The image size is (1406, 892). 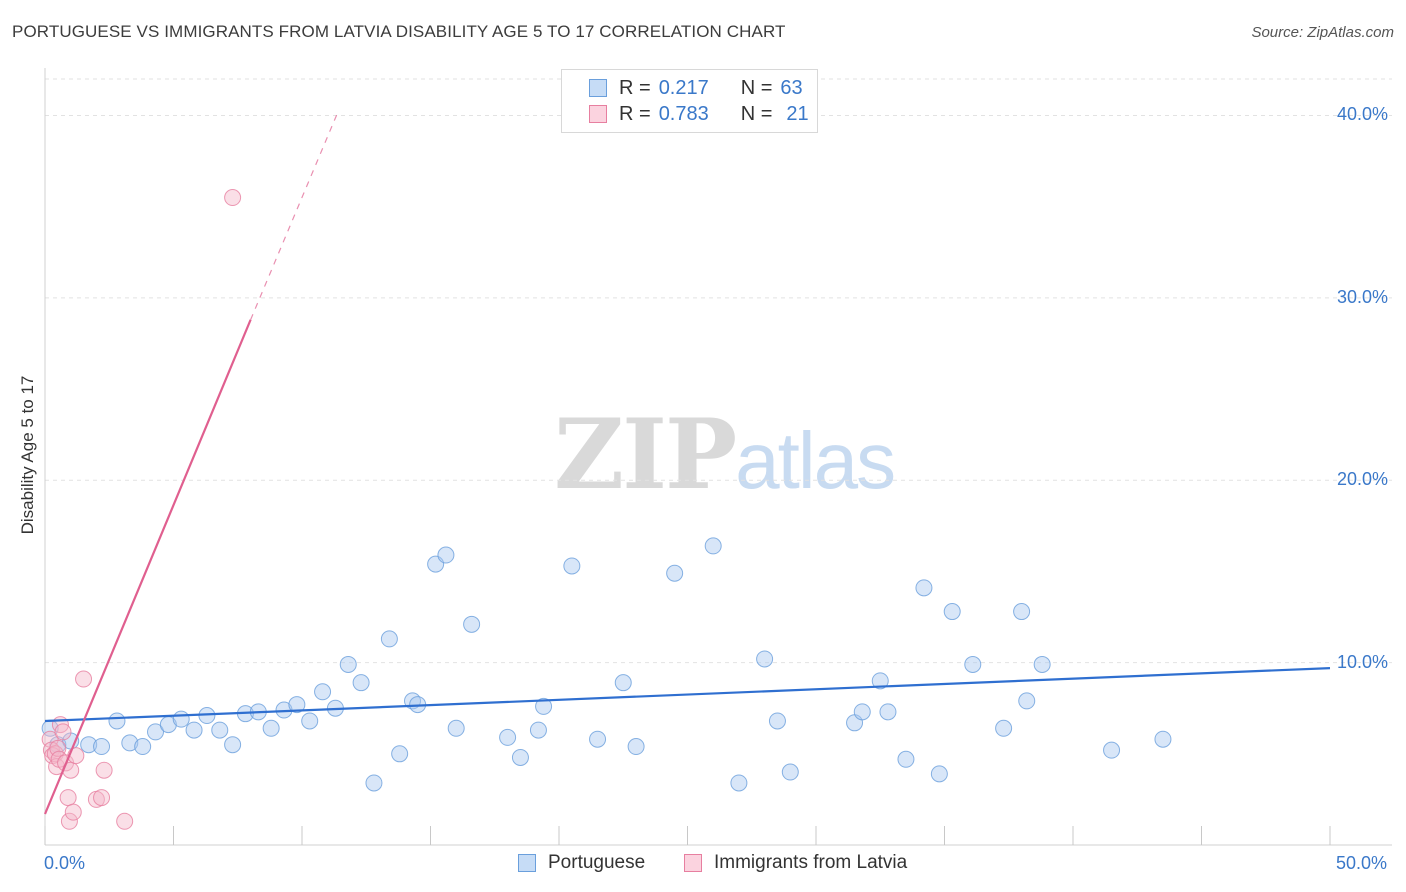 What do you see at coordinates (1363, 114) in the screenshot?
I see `y-tick-label: 40.0%` at bounding box center [1363, 114].